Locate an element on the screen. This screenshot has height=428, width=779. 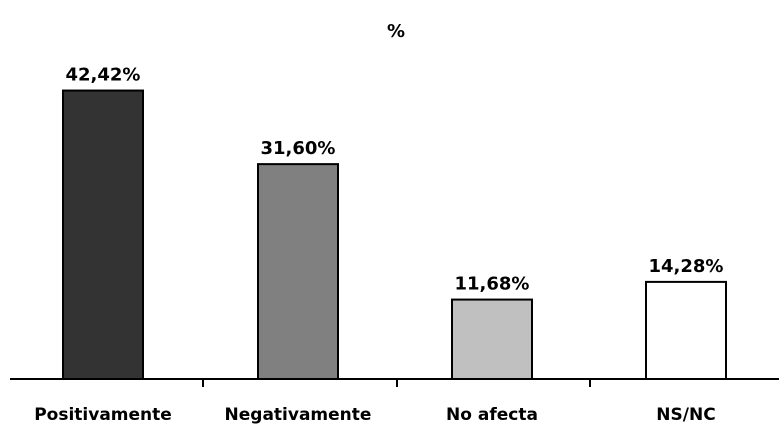
bar-positivamente is located at coordinates (103, 234).